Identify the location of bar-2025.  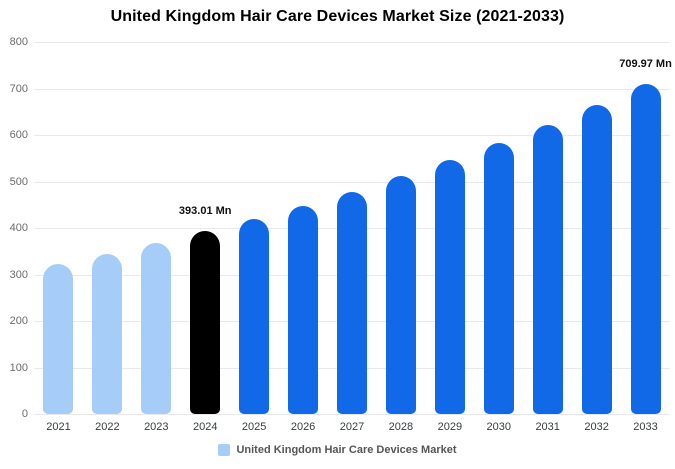
(254, 316).